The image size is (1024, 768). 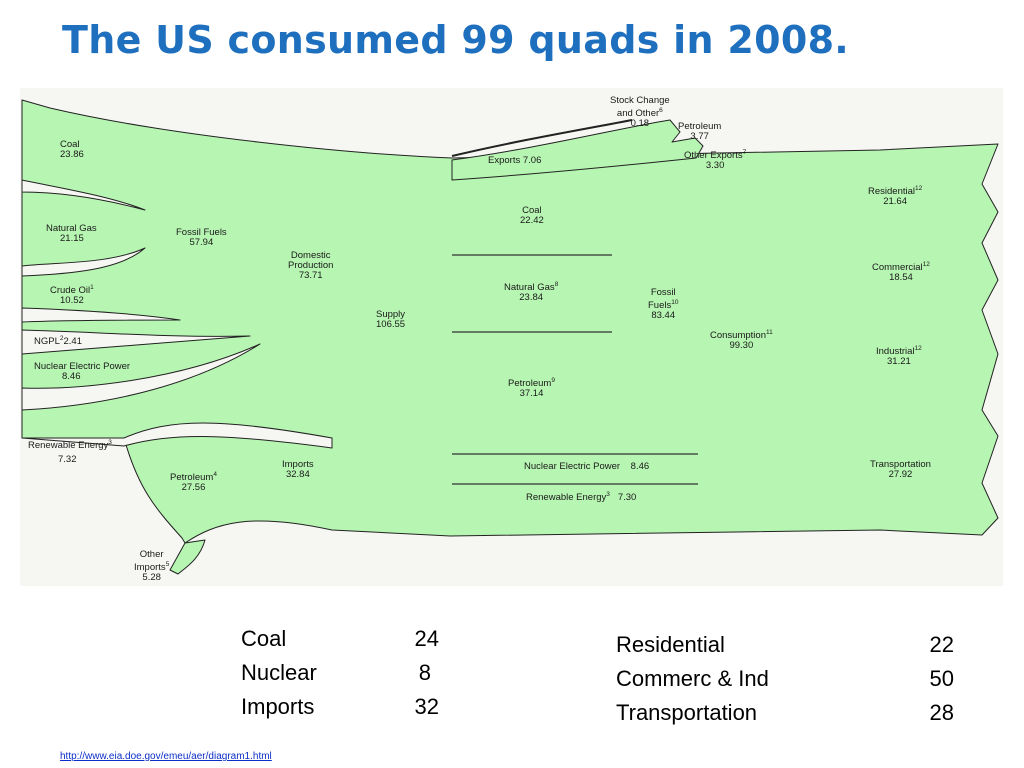 I want to click on summary-row: Residential 22, so click(x=785, y=645).